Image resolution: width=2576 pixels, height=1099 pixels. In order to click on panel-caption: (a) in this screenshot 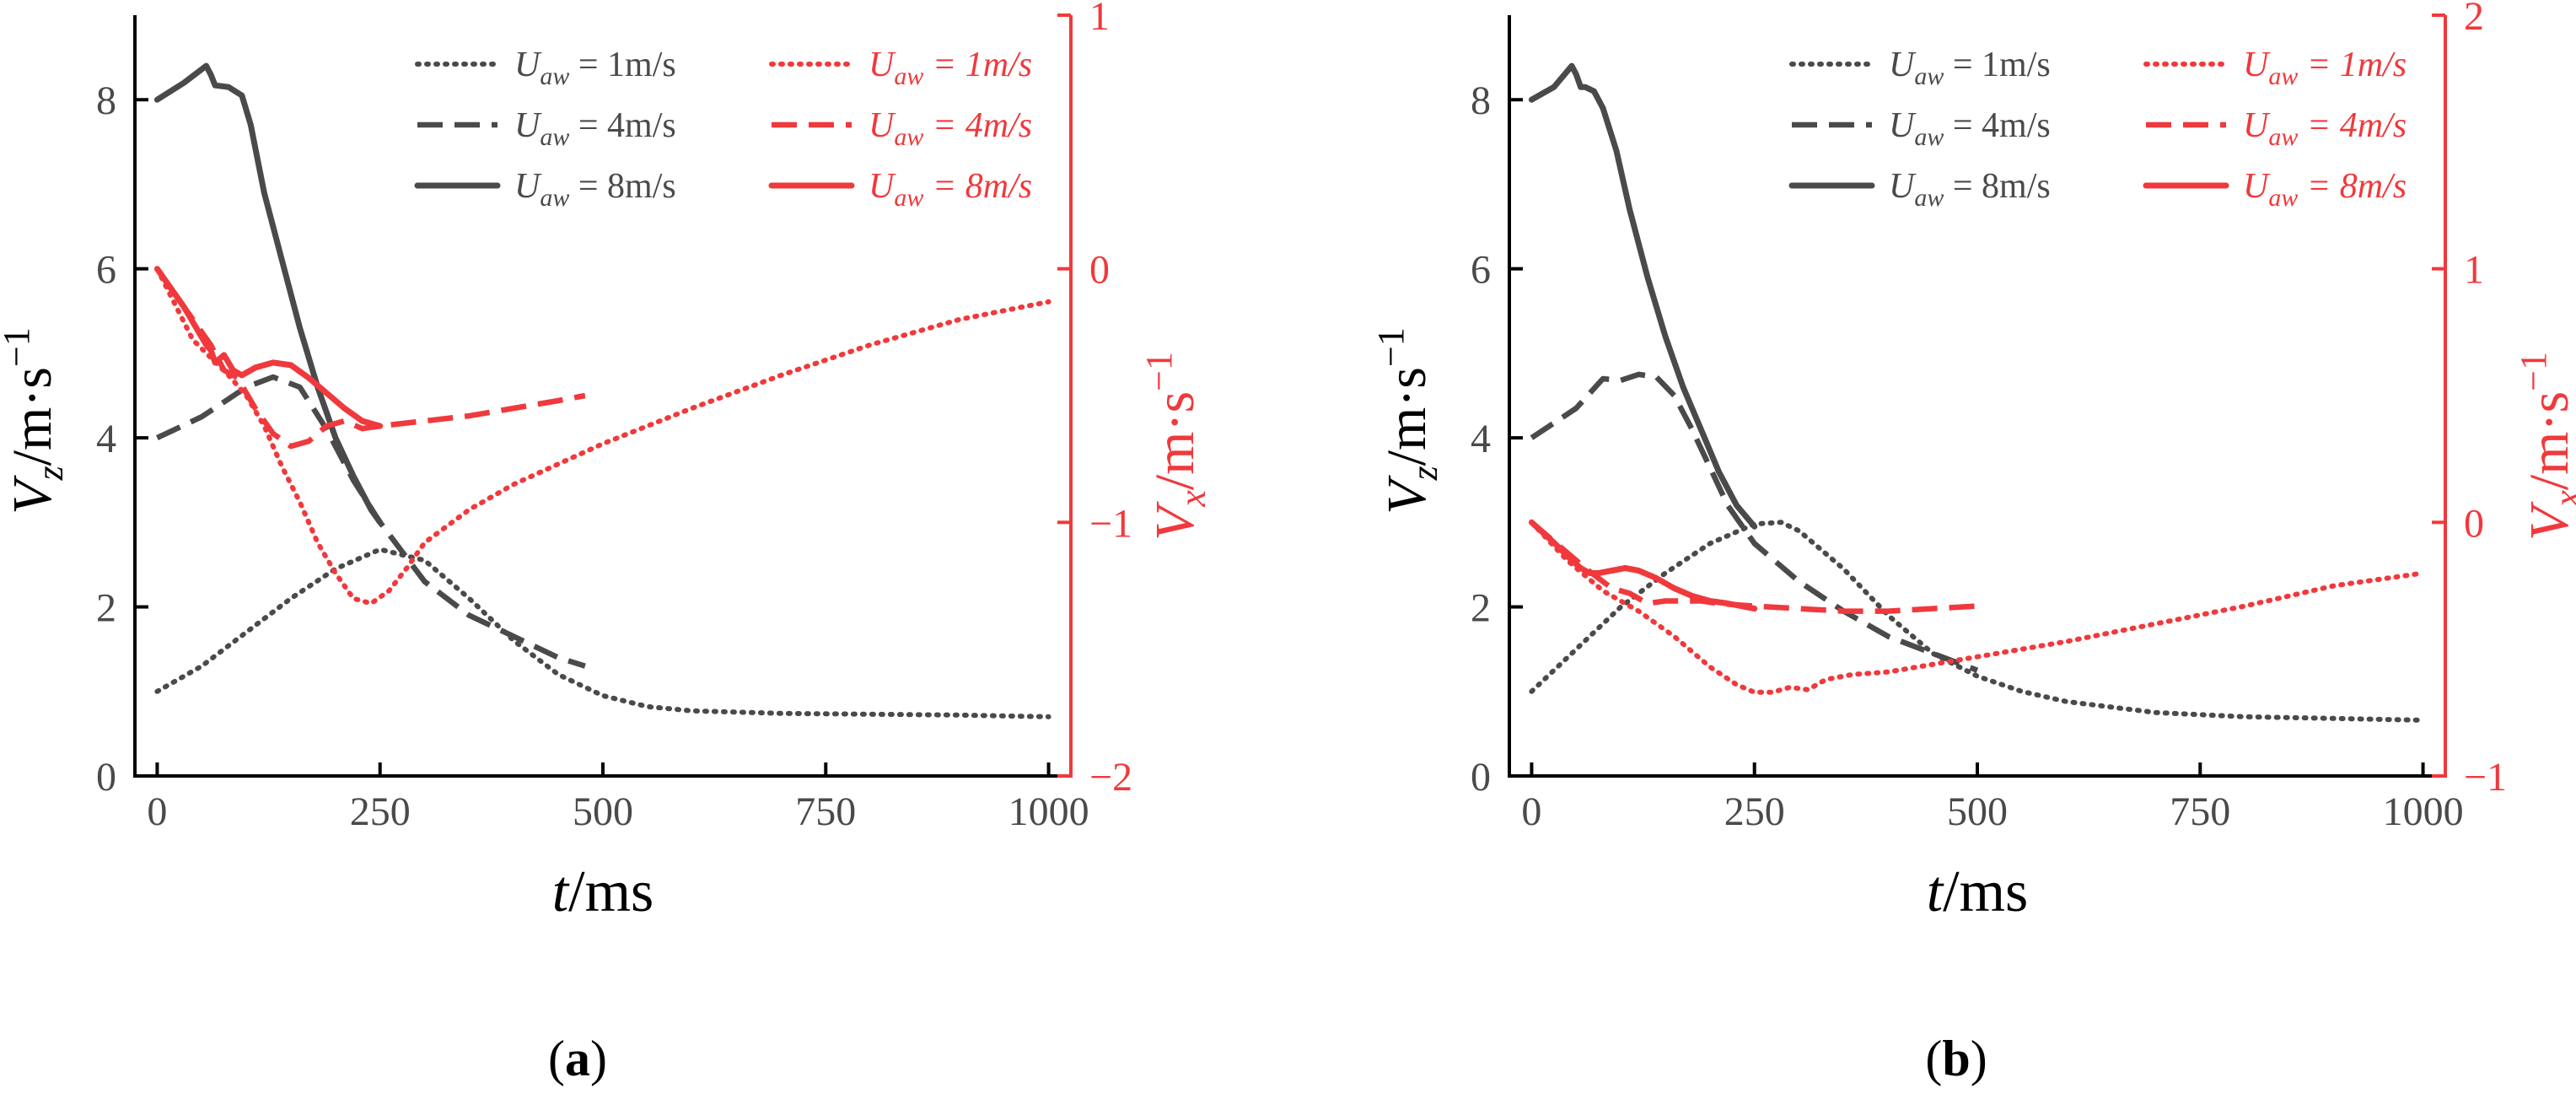, I will do `click(577, 1059)`.